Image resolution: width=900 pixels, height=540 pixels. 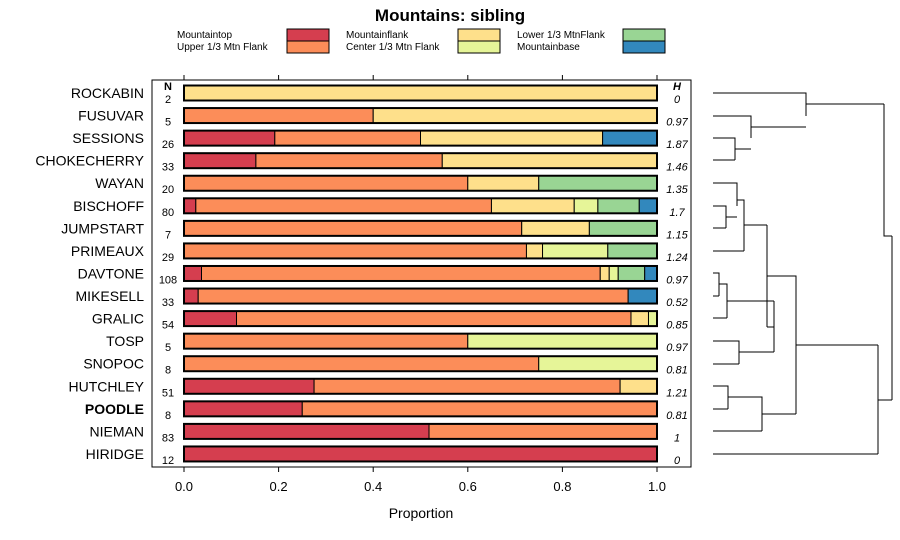 What do you see at coordinates (468, 486) in the screenshot?
I see `x-tick-label: 0.6` at bounding box center [468, 486].